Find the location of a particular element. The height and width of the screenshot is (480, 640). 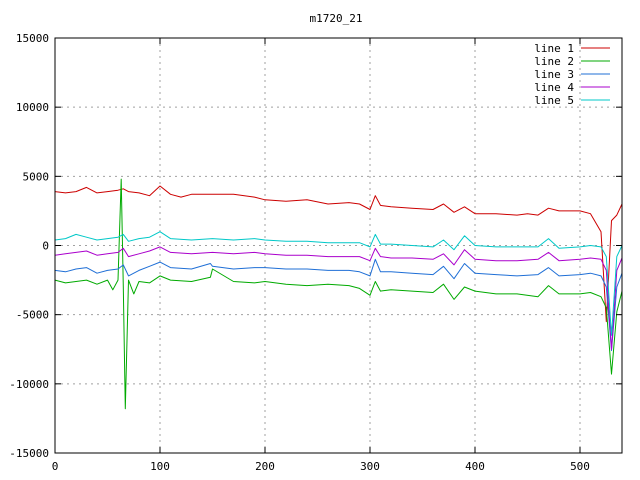

y-tick-label: 0 is located at coordinates (45, 246).